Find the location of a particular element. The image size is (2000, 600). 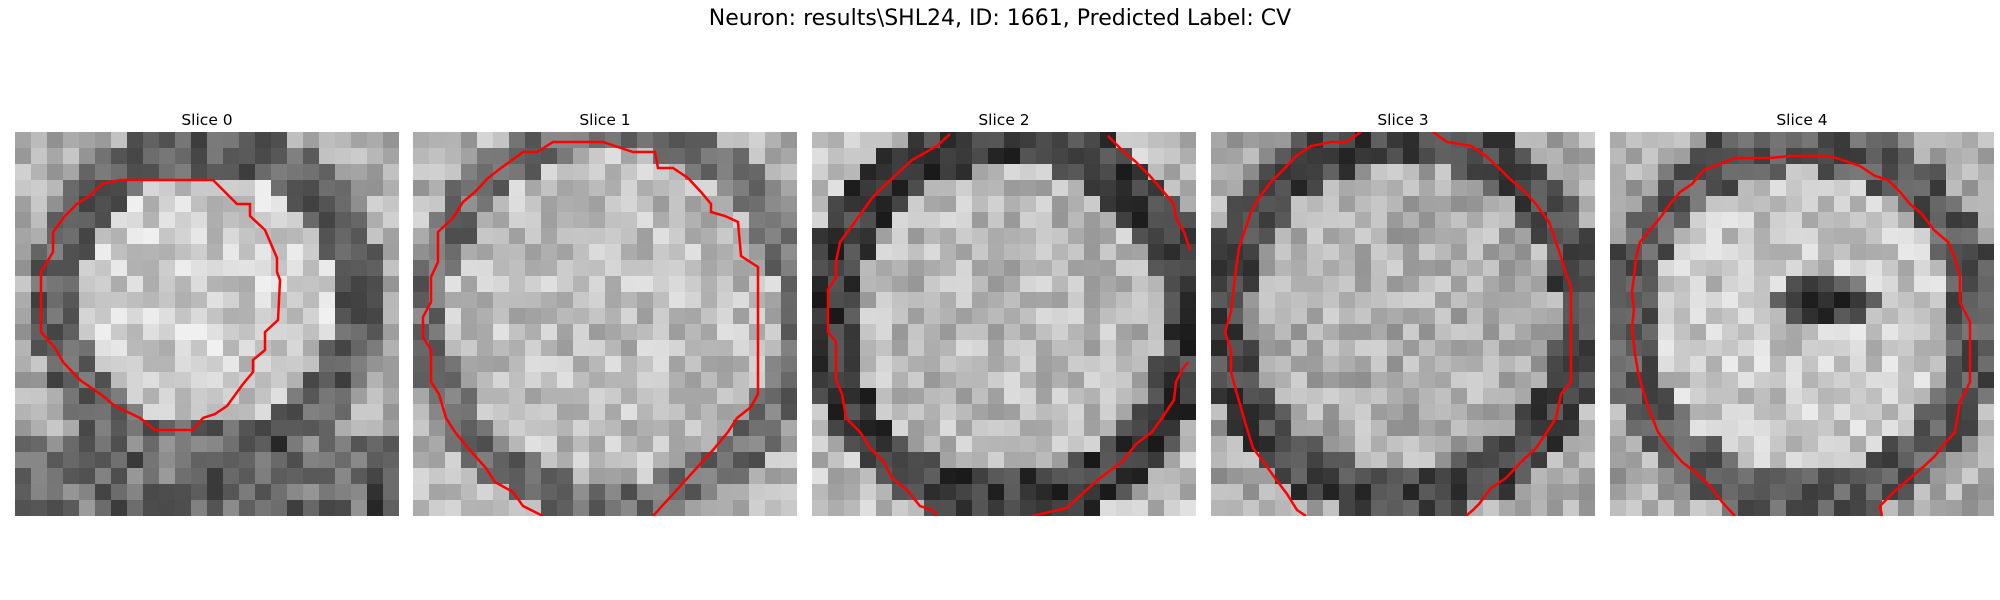

slice-panel-0: Slice 0 is located at coordinates (207, 313).